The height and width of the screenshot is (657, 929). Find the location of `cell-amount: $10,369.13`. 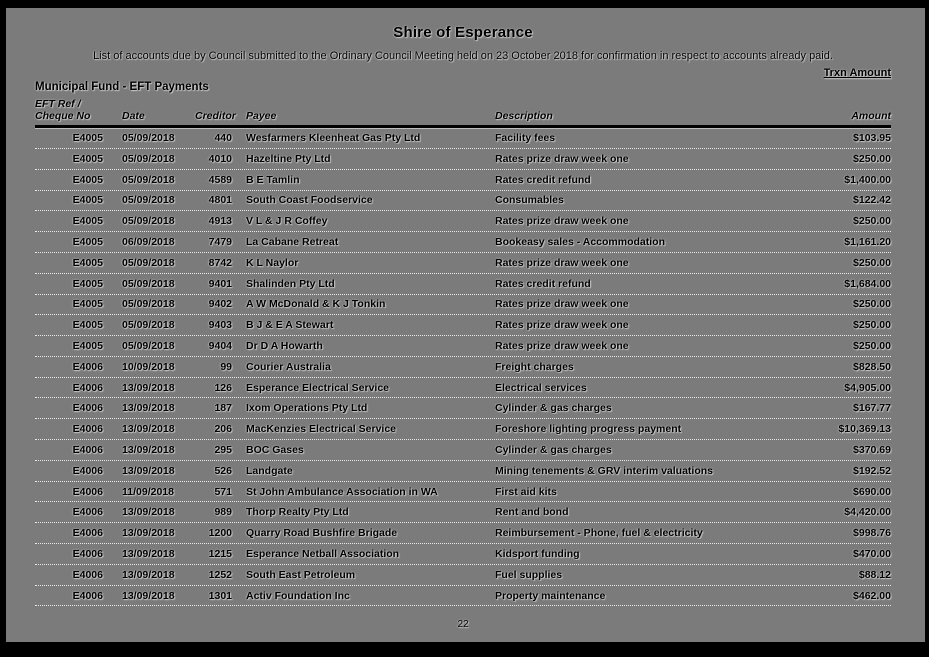

cell-amount: $10,369.13 is located at coordinates (864, 429).